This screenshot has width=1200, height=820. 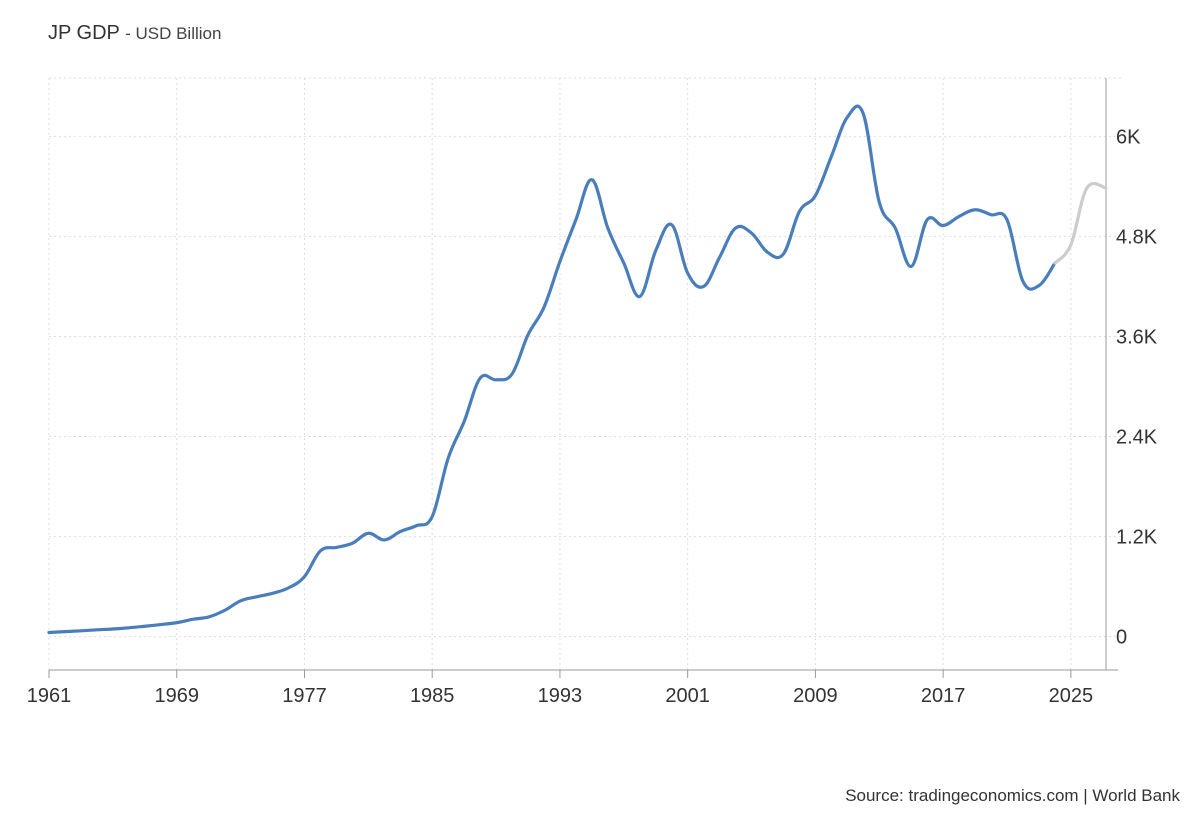 I want to click on x-tick-label: 2001, so click(x=687, y=696).